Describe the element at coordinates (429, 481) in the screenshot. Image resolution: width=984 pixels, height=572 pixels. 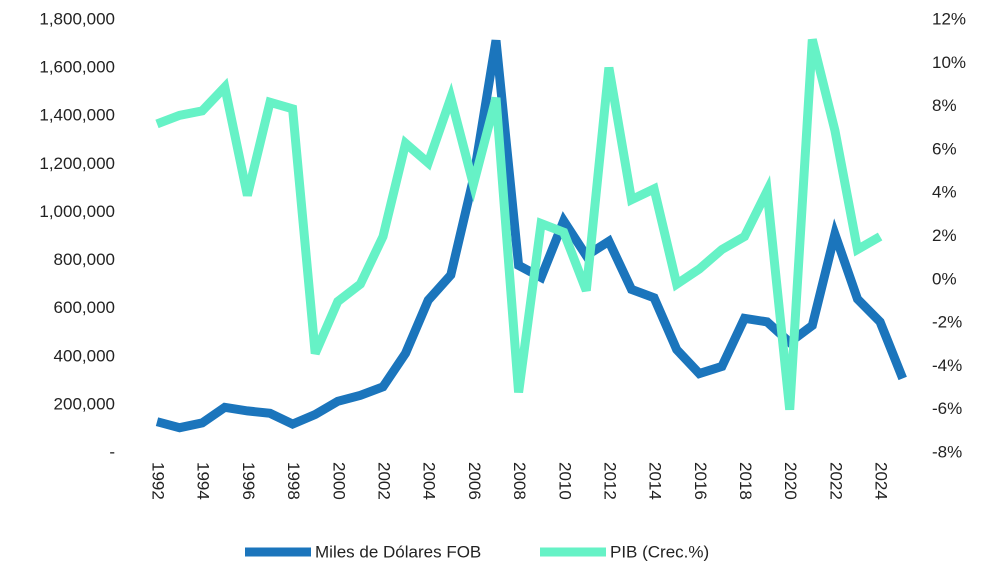
I see `x-tick-label: 2004` at that location.